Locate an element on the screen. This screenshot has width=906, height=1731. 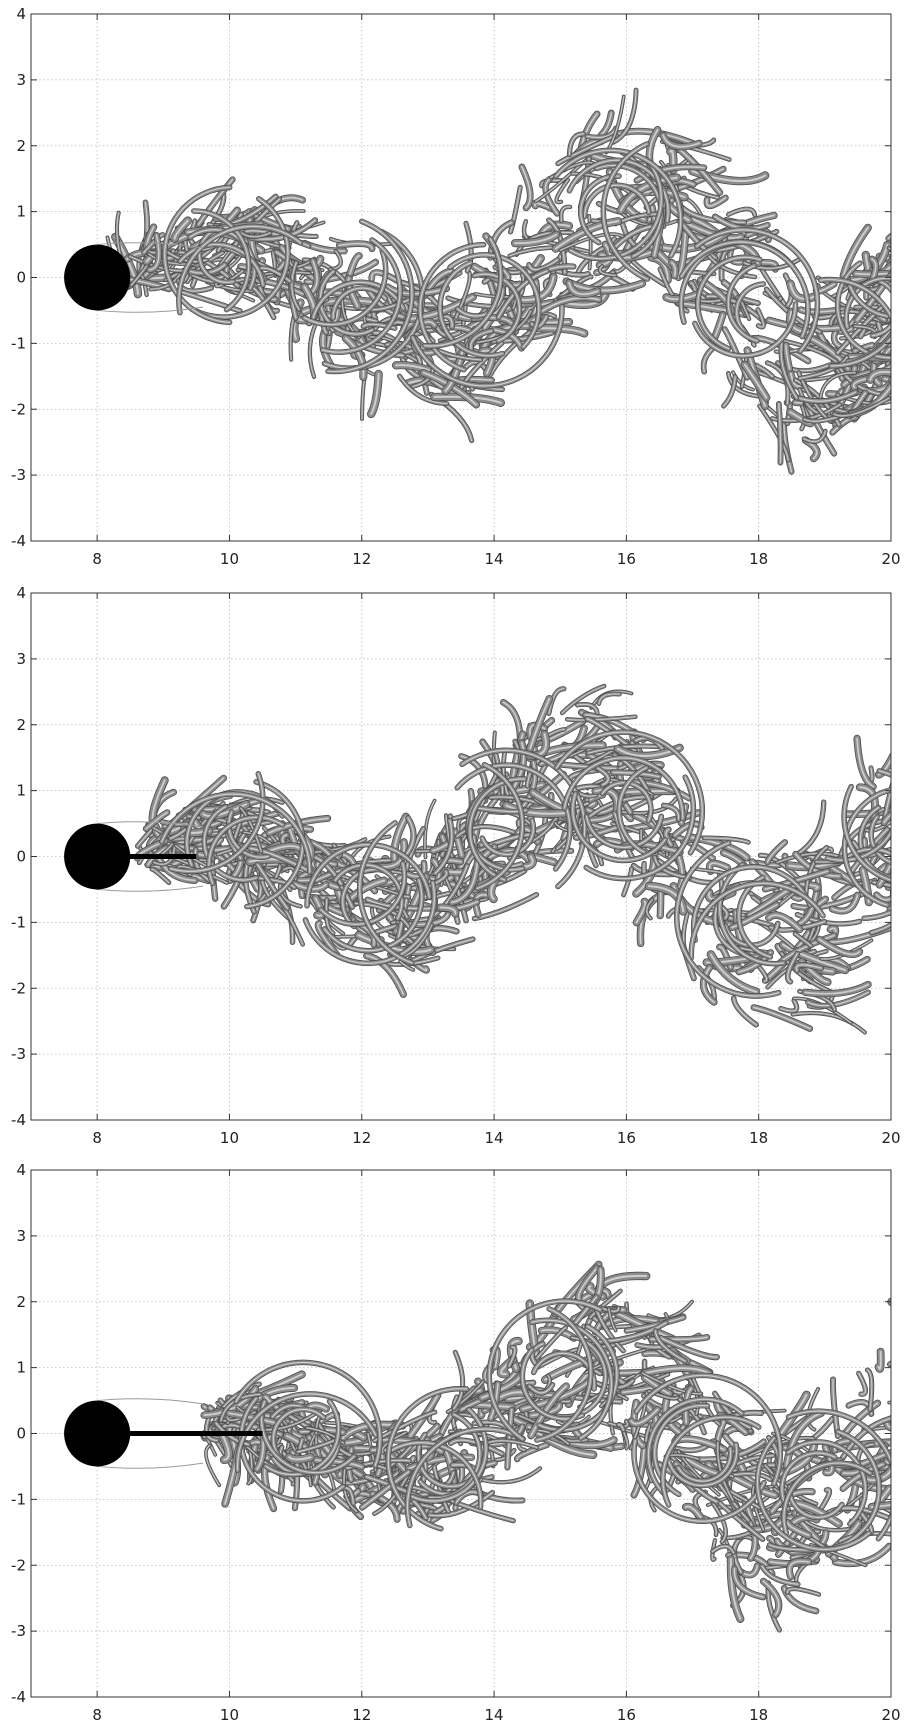
x-tick-label: 14 is located at coordinates (494, 559).